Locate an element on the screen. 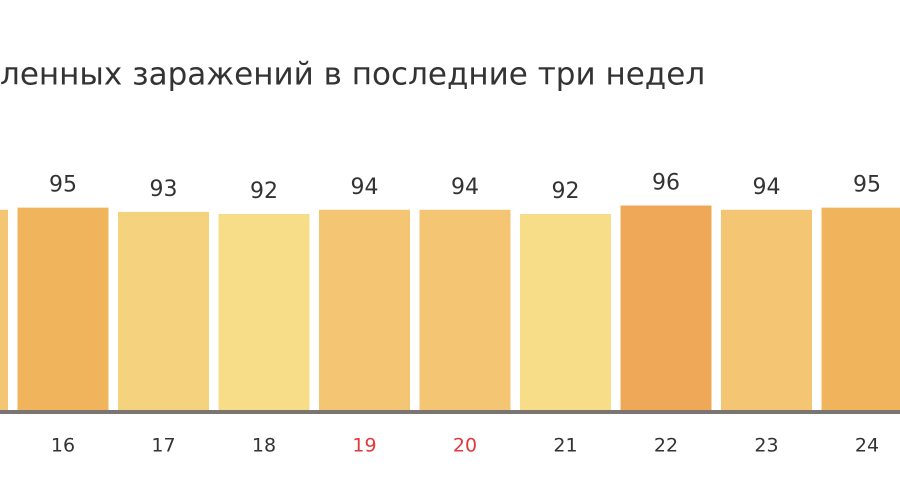 Image resolution: width=900 pixels, height=500 pixels. x-tick-label: 17 is located at coordinates (163, 446).